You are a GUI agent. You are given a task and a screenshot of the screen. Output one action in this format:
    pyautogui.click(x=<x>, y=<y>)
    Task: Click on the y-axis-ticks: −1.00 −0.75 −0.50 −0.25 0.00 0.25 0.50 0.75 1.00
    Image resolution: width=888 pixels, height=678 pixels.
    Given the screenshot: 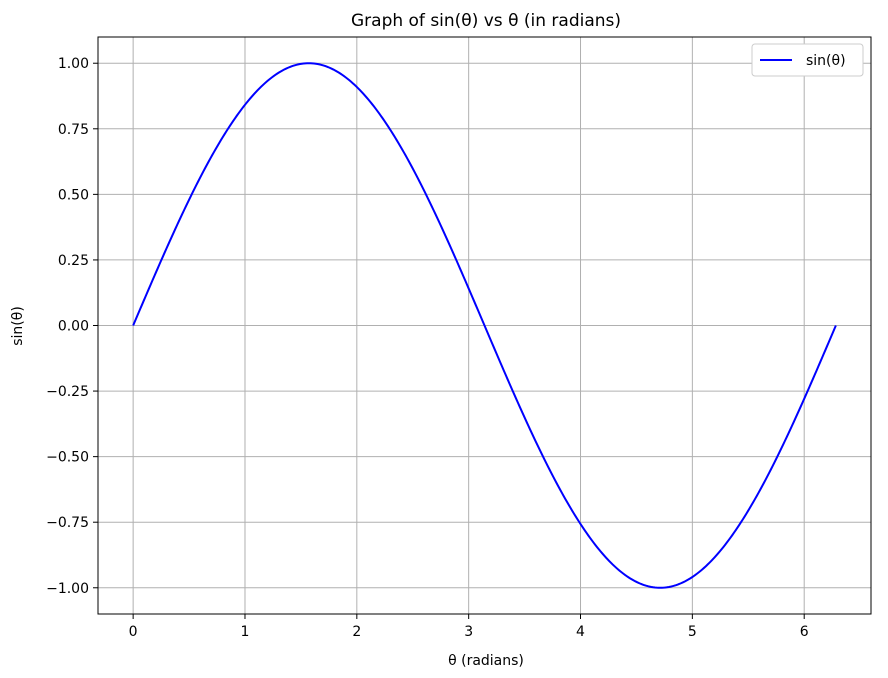 What is the action you would take?
    pyautogui.click(x=72, y=326)
    